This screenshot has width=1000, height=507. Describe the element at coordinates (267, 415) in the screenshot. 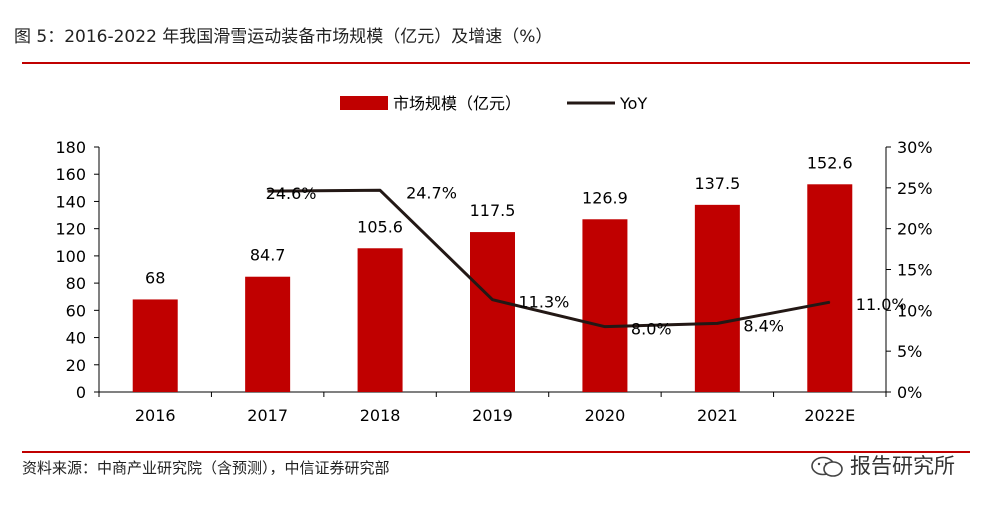

I see `x-tick-label: 2017` at that location.